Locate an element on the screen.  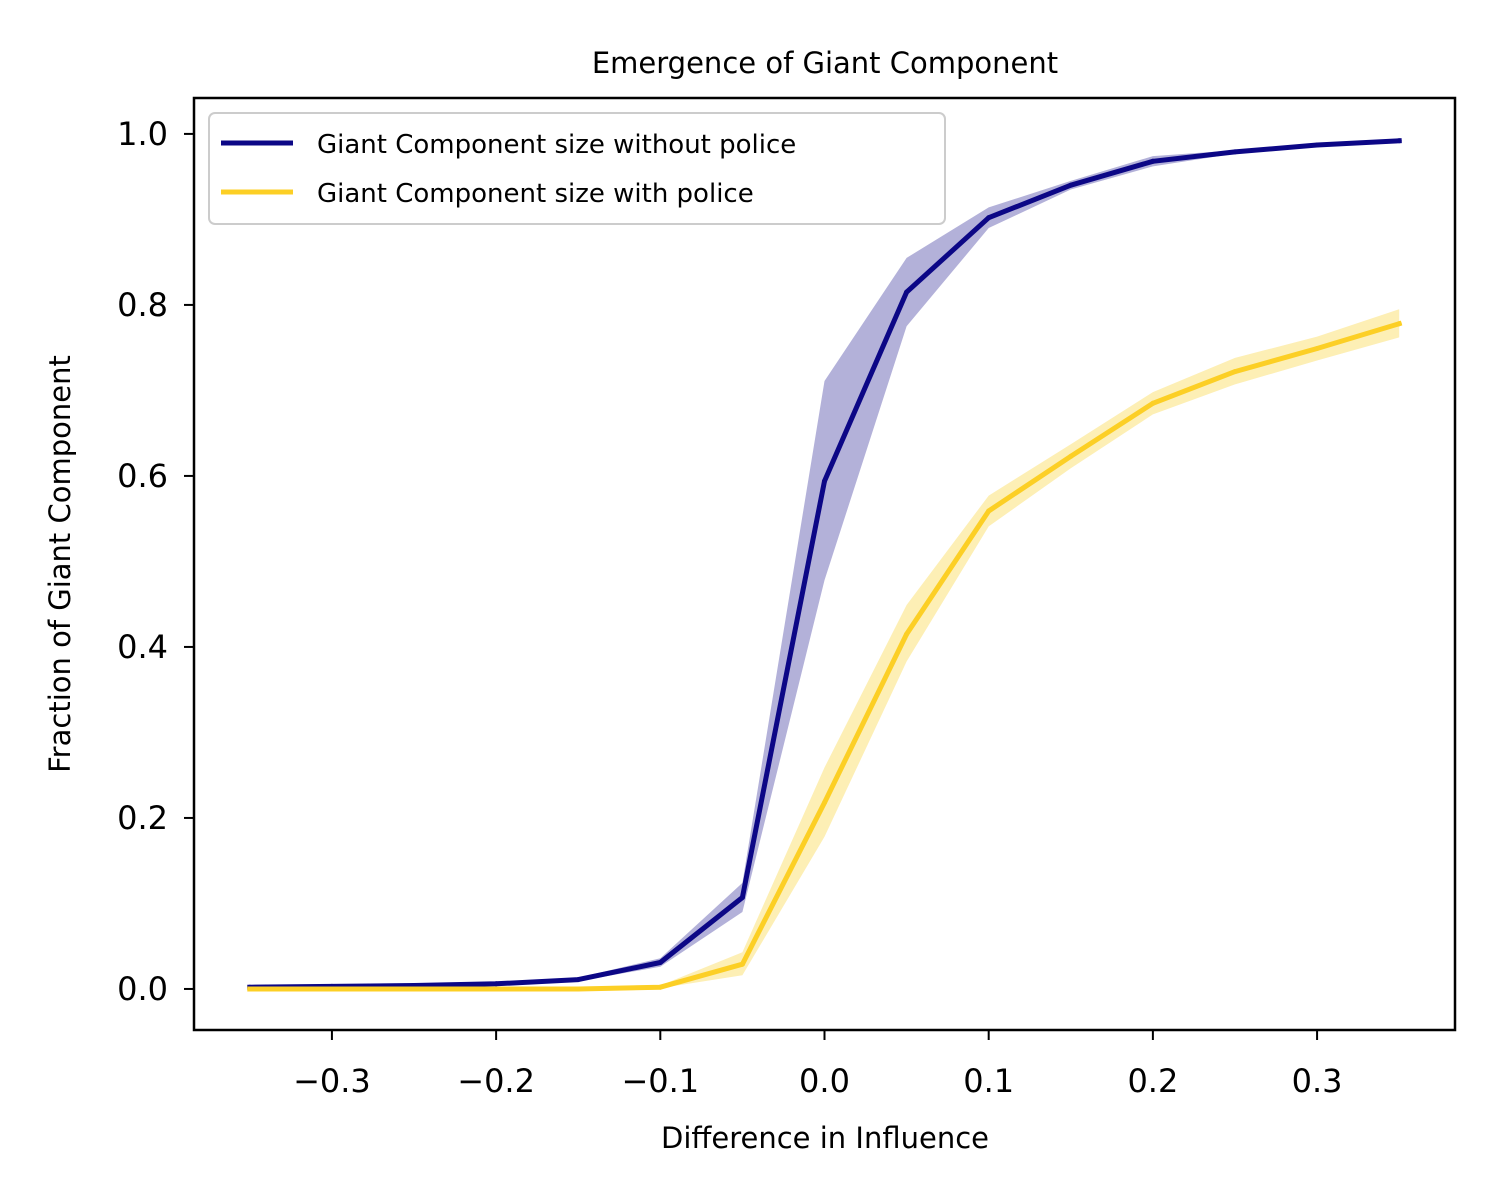
y-axis: 0.0 0.2 0.4 0.6 0.8 1.0 is located at coordinates (155, 561).